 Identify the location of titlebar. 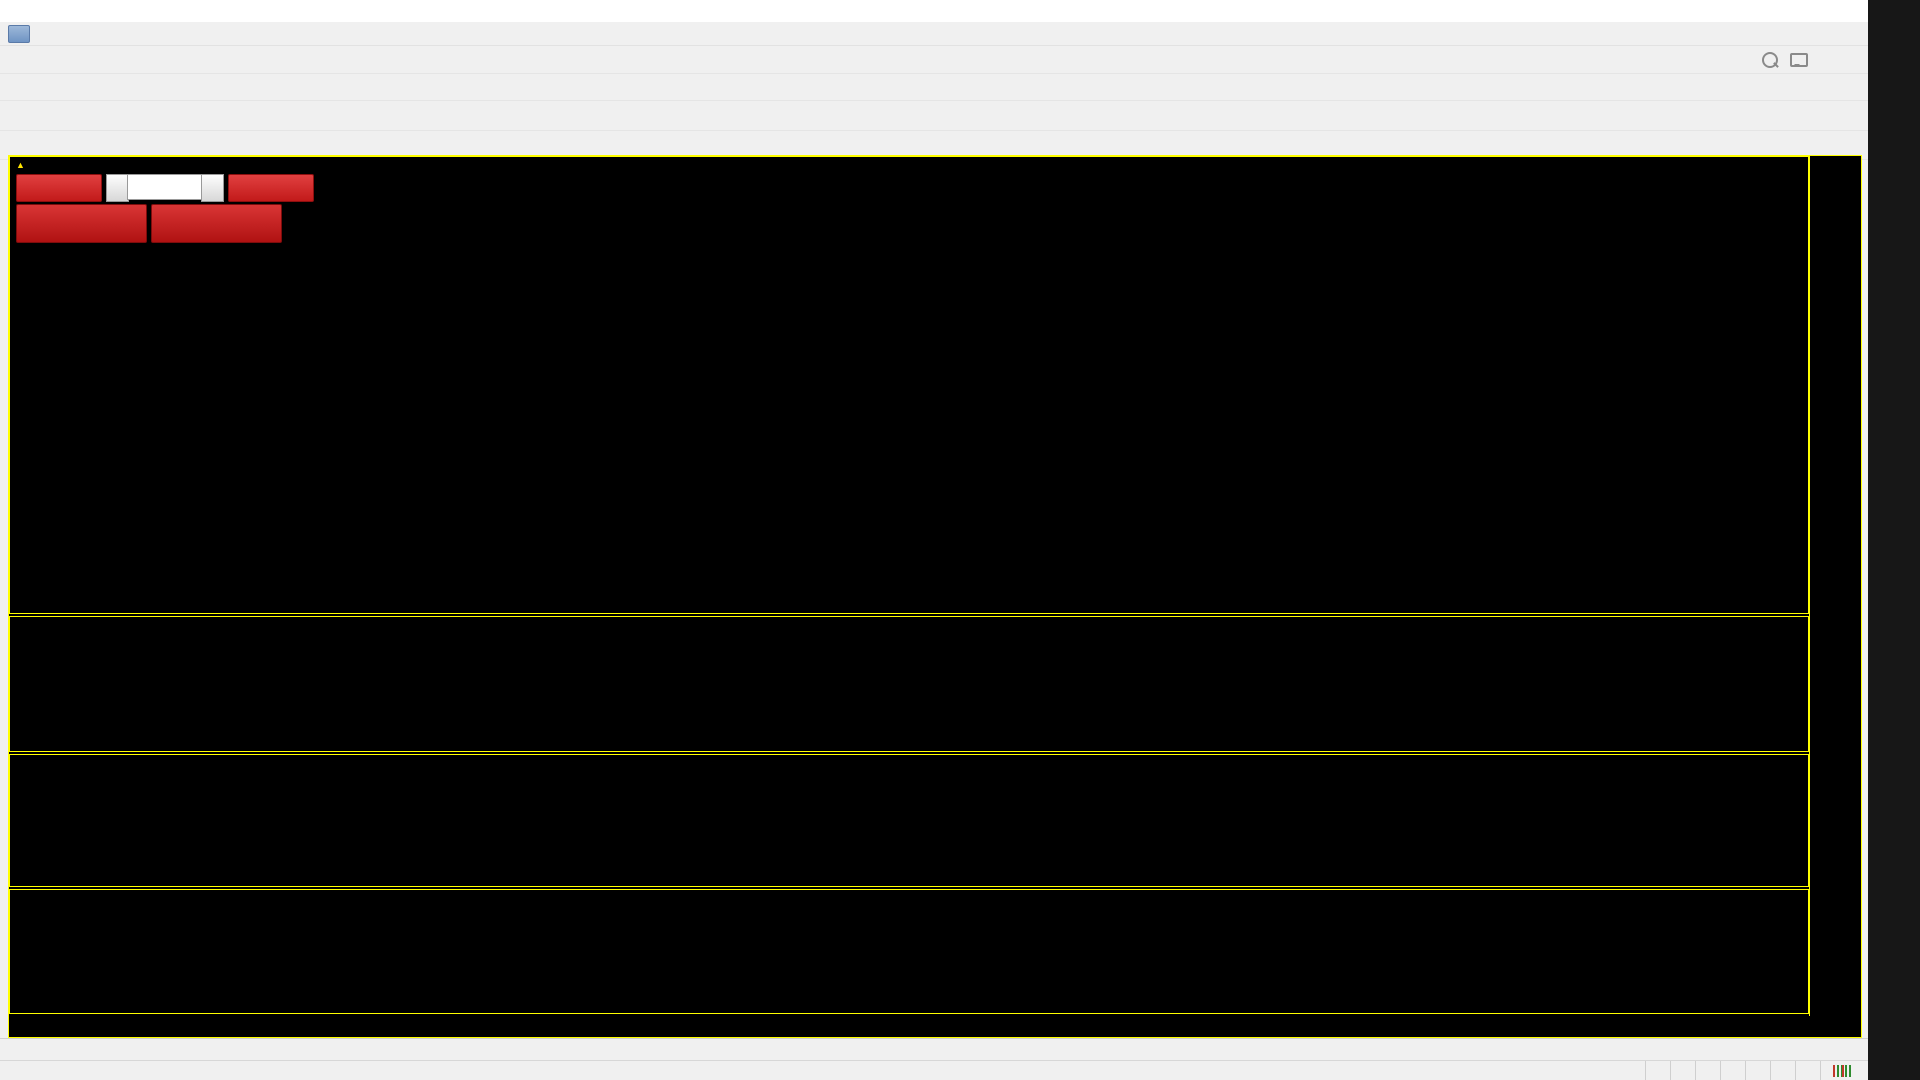
(934, 11).